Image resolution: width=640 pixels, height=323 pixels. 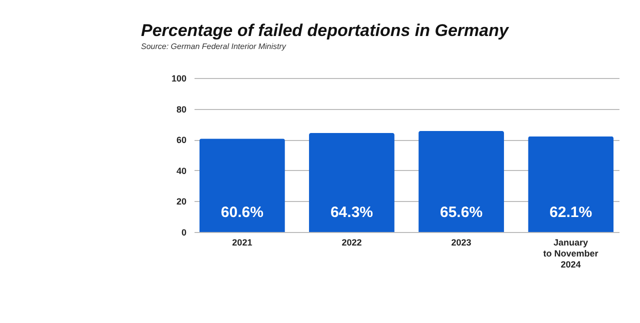 What do you see at coordinates (461, 243) in the screenshot?
I see `x-tick-label: 2023` at bounding box center [461, 243].